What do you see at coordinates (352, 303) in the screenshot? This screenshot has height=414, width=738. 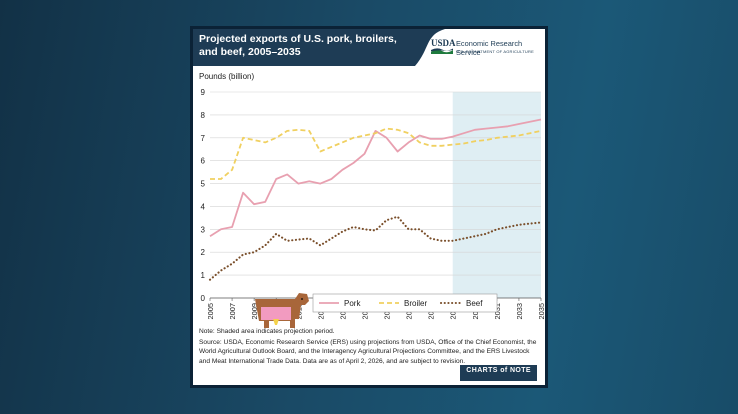 I see `legend-label-pork: Pork` at bounding box center [352, 303].